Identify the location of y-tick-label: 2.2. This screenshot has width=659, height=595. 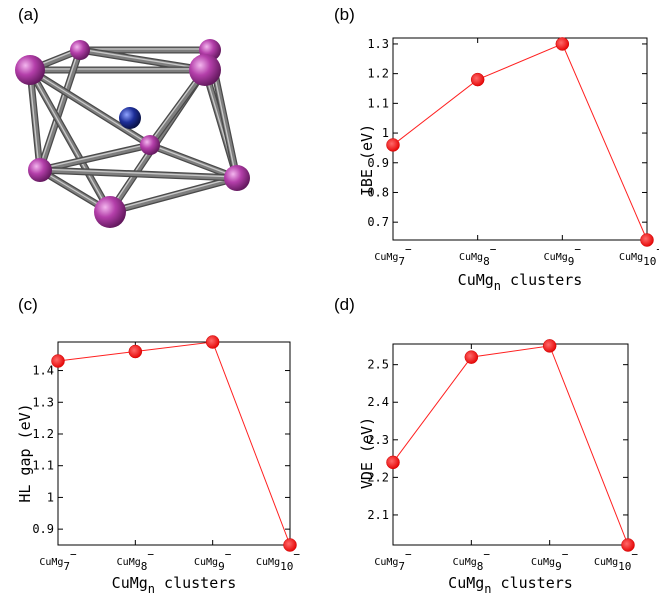
(378, 477).